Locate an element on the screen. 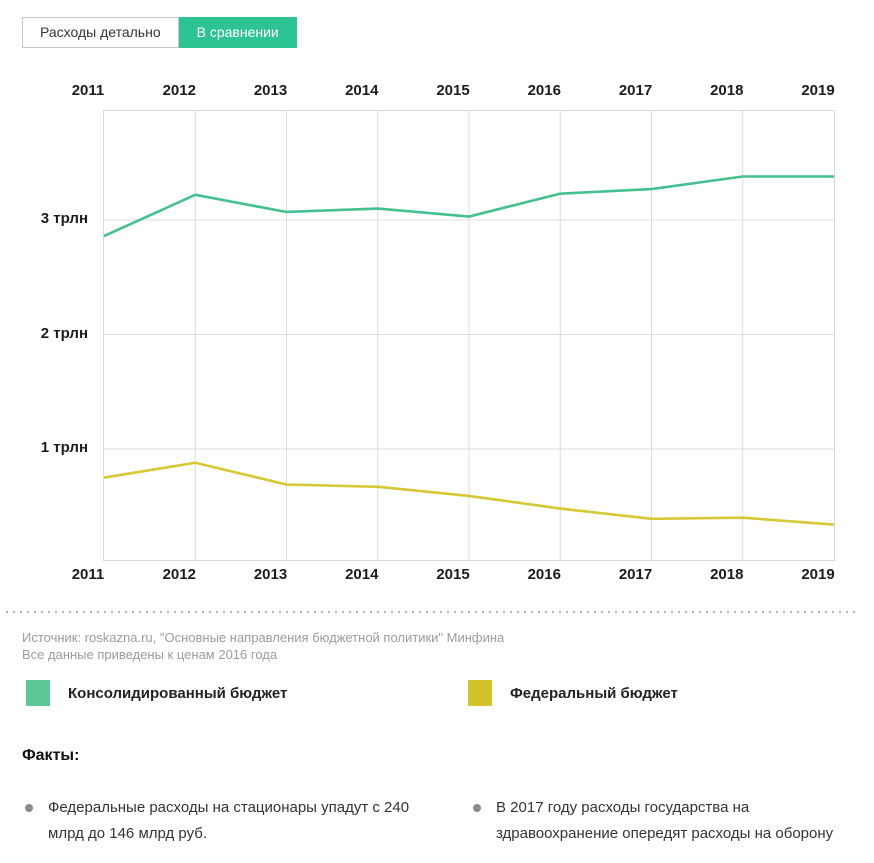  tab-expenses-detail: Расходы детально is located at coordinates (100, 32).